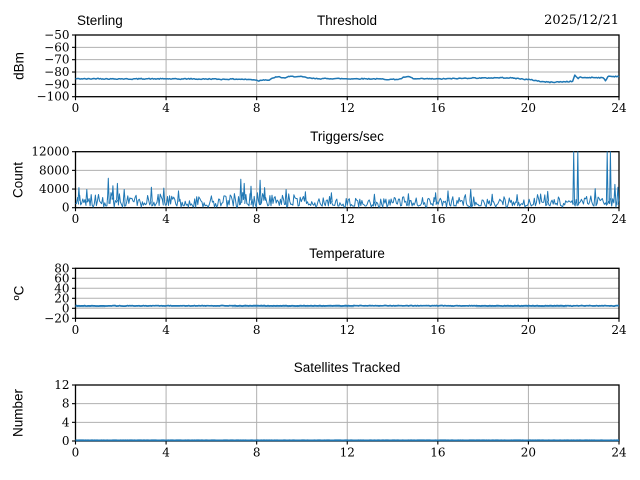  I want to click on y-tick-label: 12000, so click(50, 152).